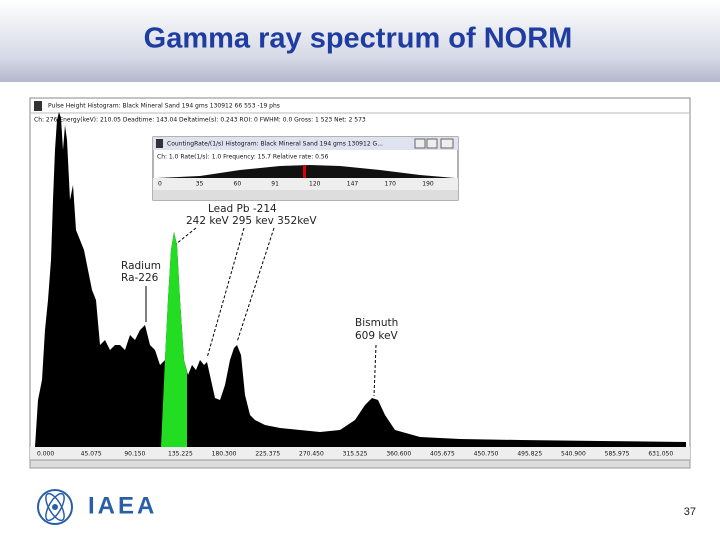  What do you see at coordinates (55, 507) in the screenshot?
I see `iaea-logo` at bounding box center [55, 507].